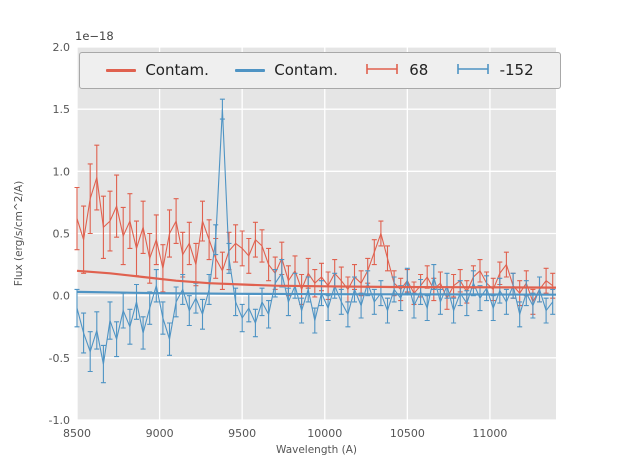 This screenshot has width=617, height=467. Describe the element at coordinates (407, 433) in the screenshot. I see `x-tick-label: 10500` at that location.